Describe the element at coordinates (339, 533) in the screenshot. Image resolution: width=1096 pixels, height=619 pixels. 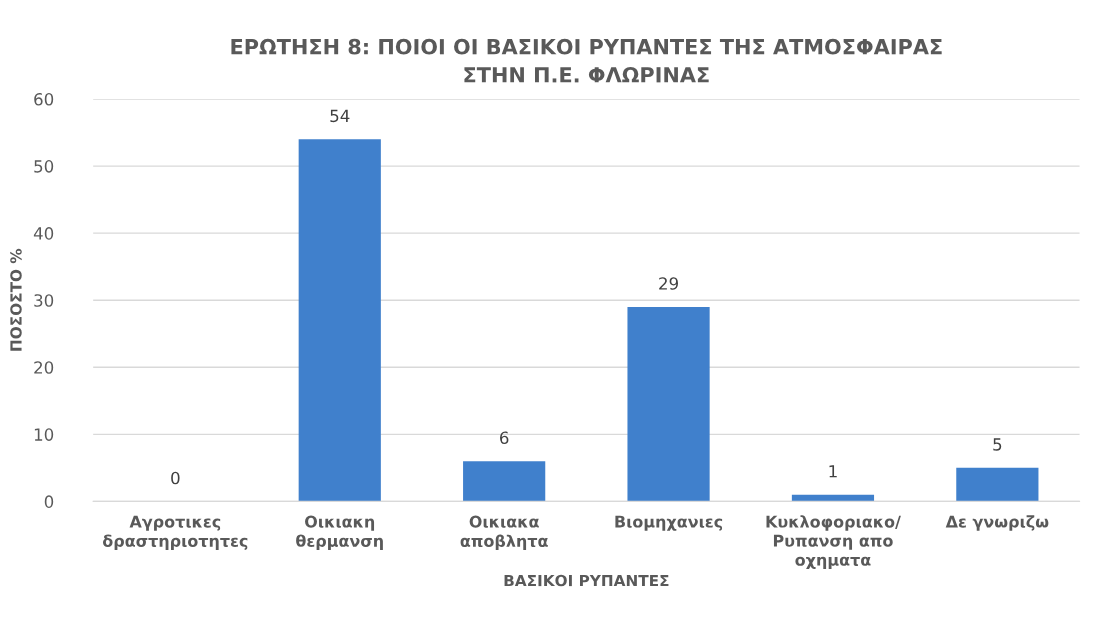
I see `x-tick-label: Οικιακη θερμανση` at that location.